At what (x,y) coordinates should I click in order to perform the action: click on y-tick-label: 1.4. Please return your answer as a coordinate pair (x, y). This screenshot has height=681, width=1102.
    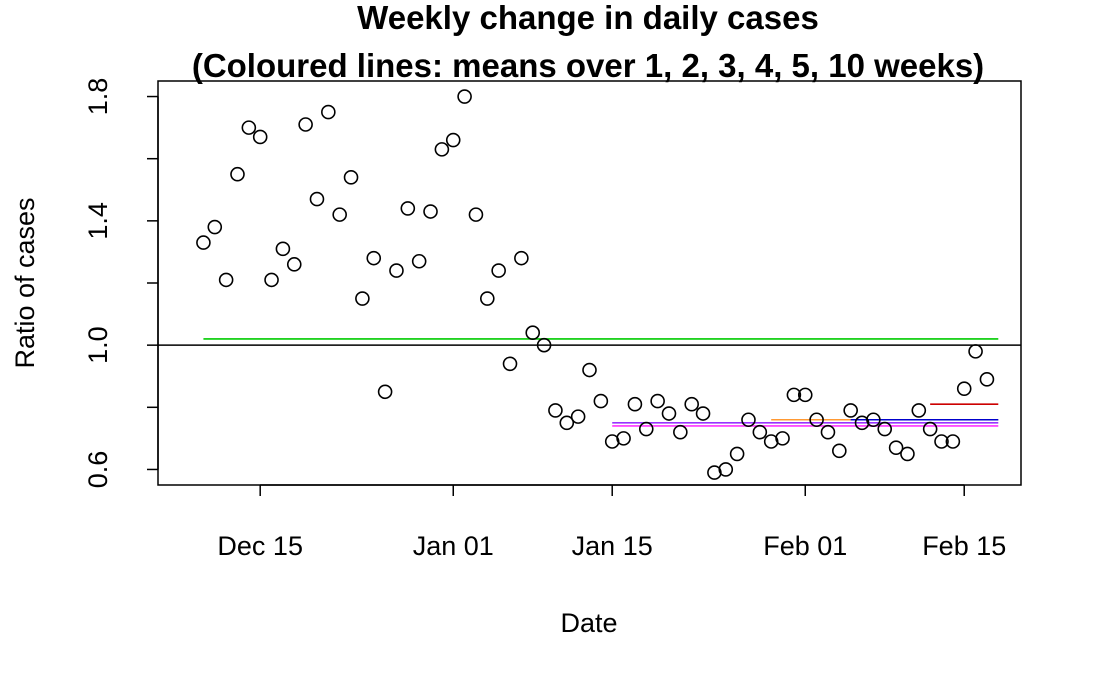
    Looking at the image, I should click on (98, 221).